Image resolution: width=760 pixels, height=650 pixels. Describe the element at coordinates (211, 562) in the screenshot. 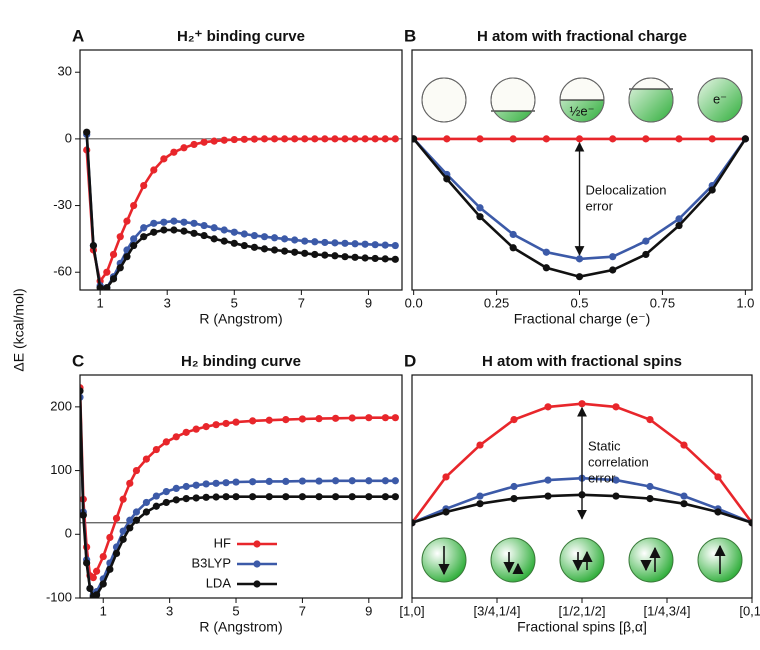

I see `legend-label: B3LYP` at that location.